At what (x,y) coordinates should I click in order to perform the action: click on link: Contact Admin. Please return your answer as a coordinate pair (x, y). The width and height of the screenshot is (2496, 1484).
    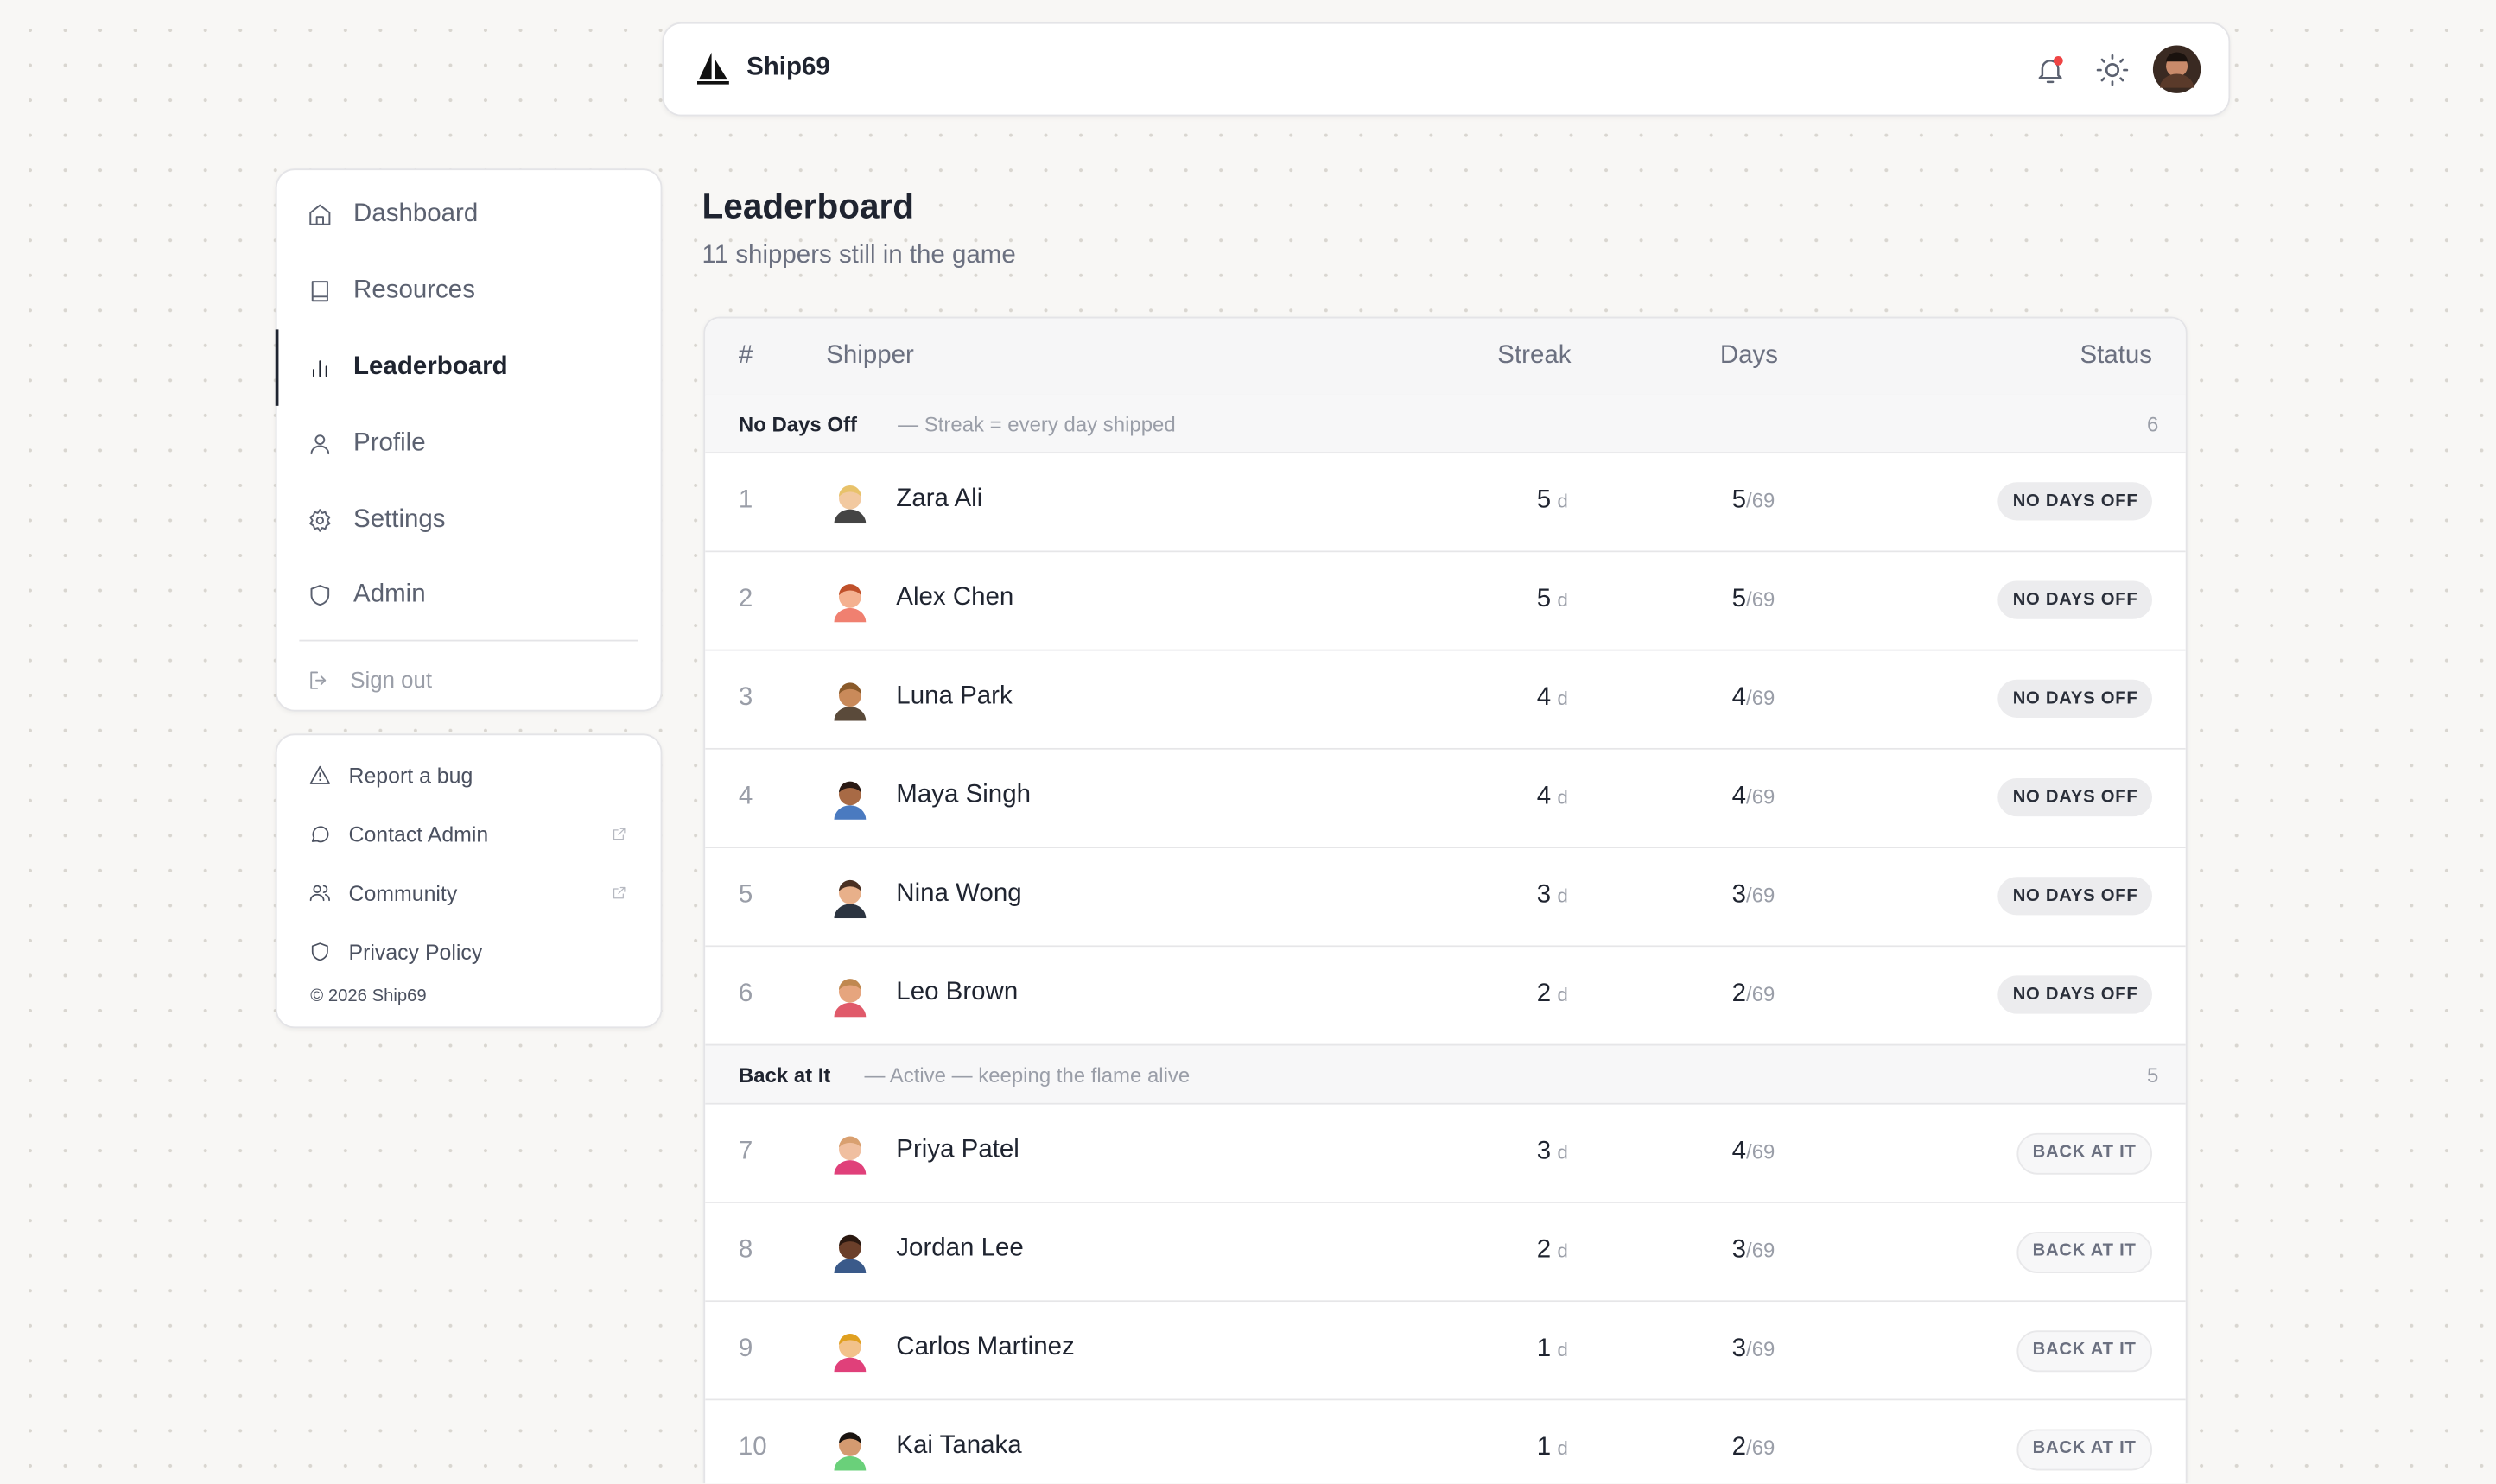
    Looking at the image, I should click on (469, 834).